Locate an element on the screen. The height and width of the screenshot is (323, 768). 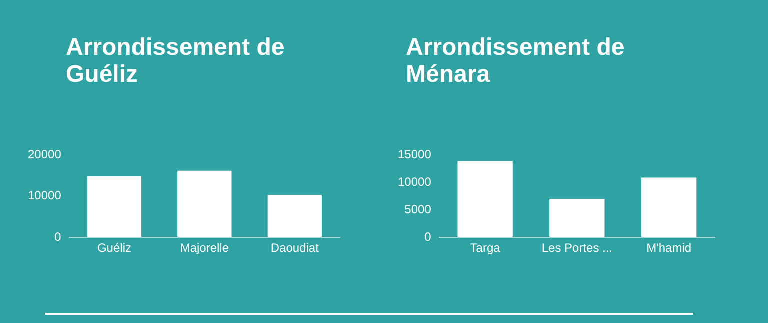
chart-title: Arrondissement de Ménara is located at coordinates (516, 61).